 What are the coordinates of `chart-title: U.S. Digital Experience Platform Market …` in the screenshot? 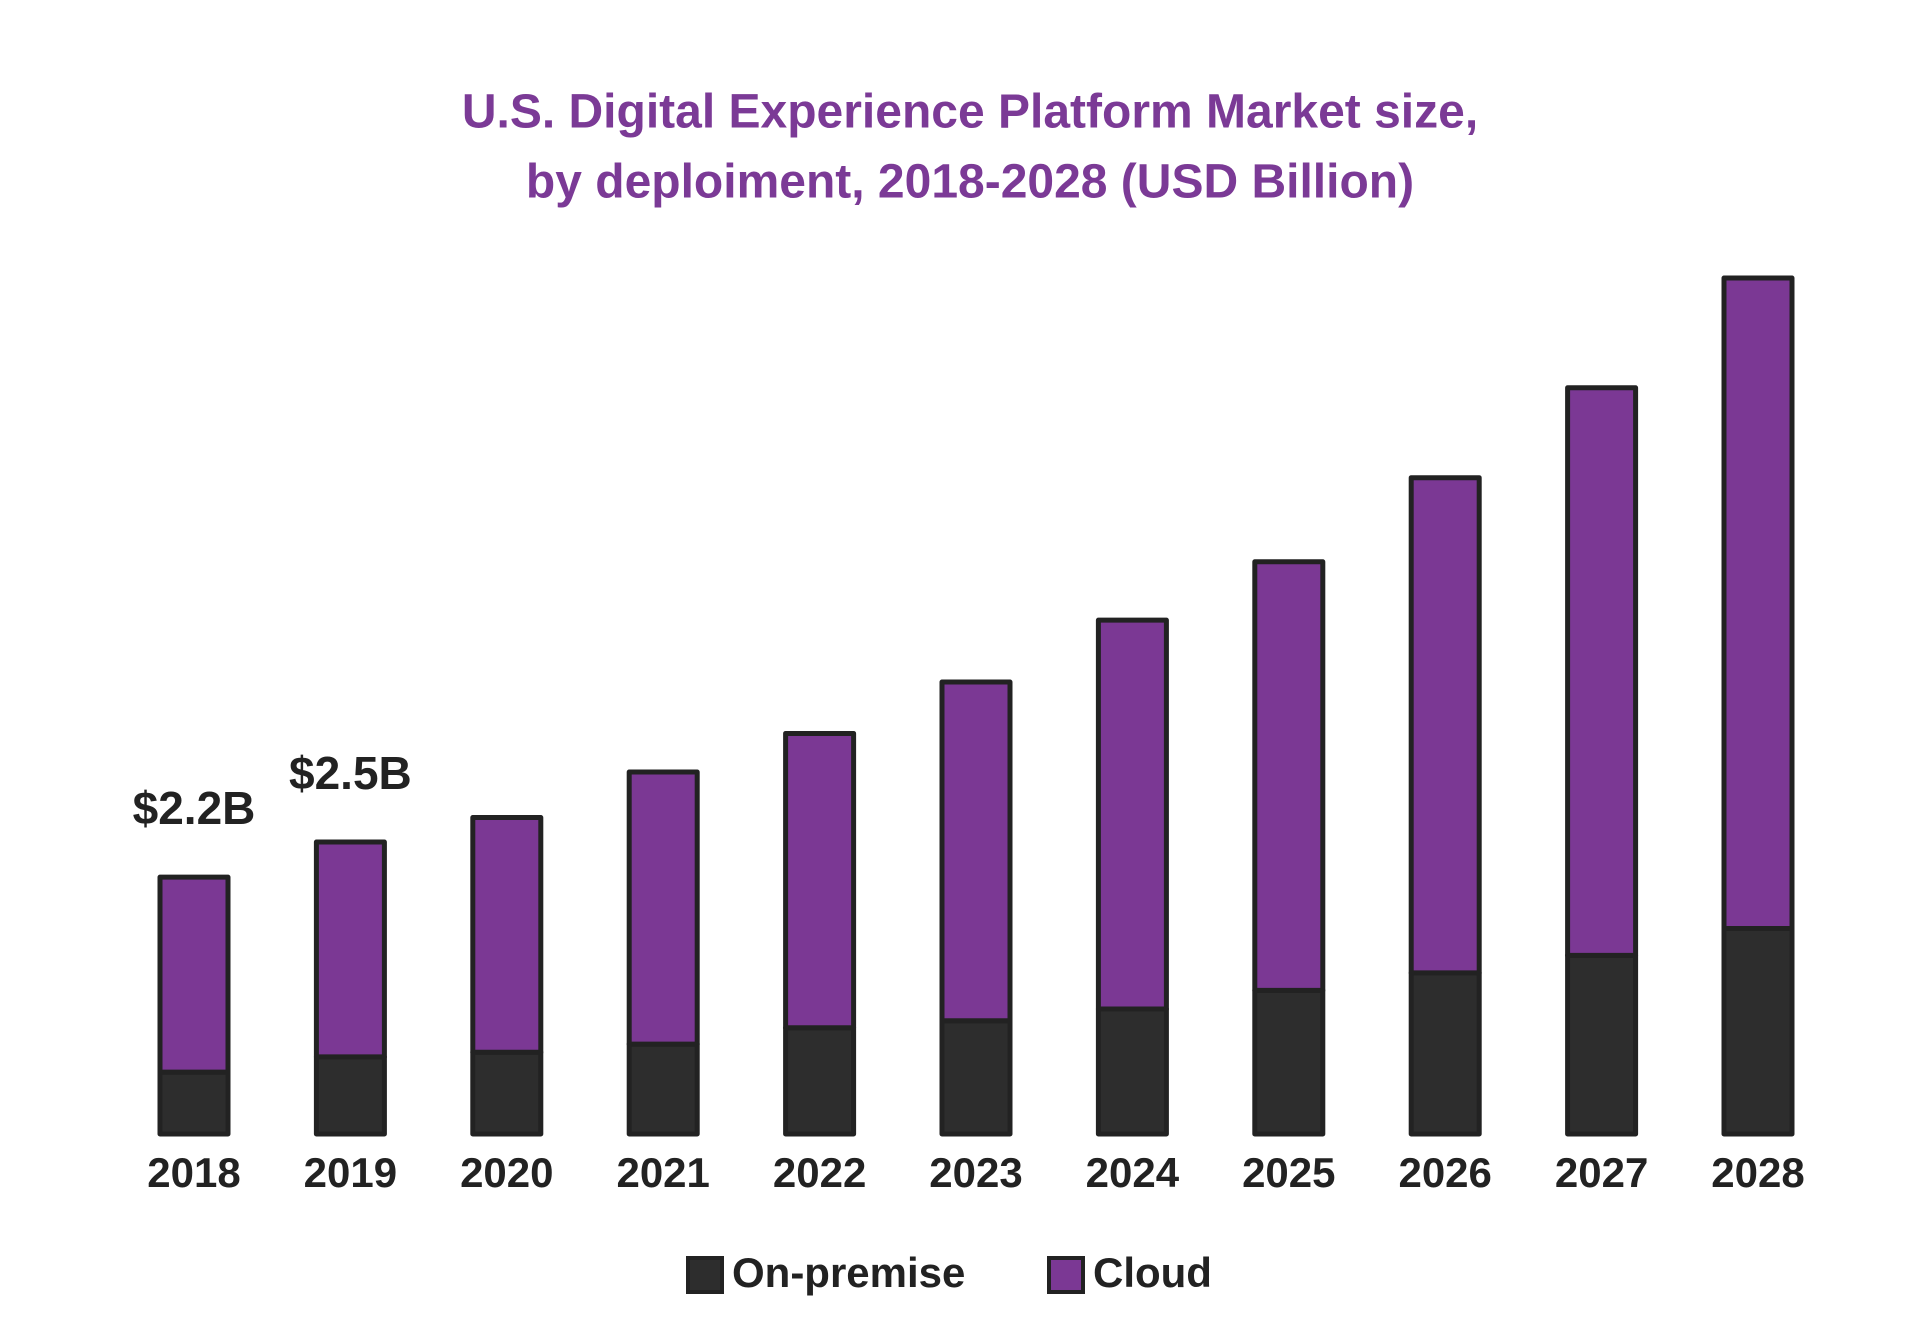 It's located at (970, 112).